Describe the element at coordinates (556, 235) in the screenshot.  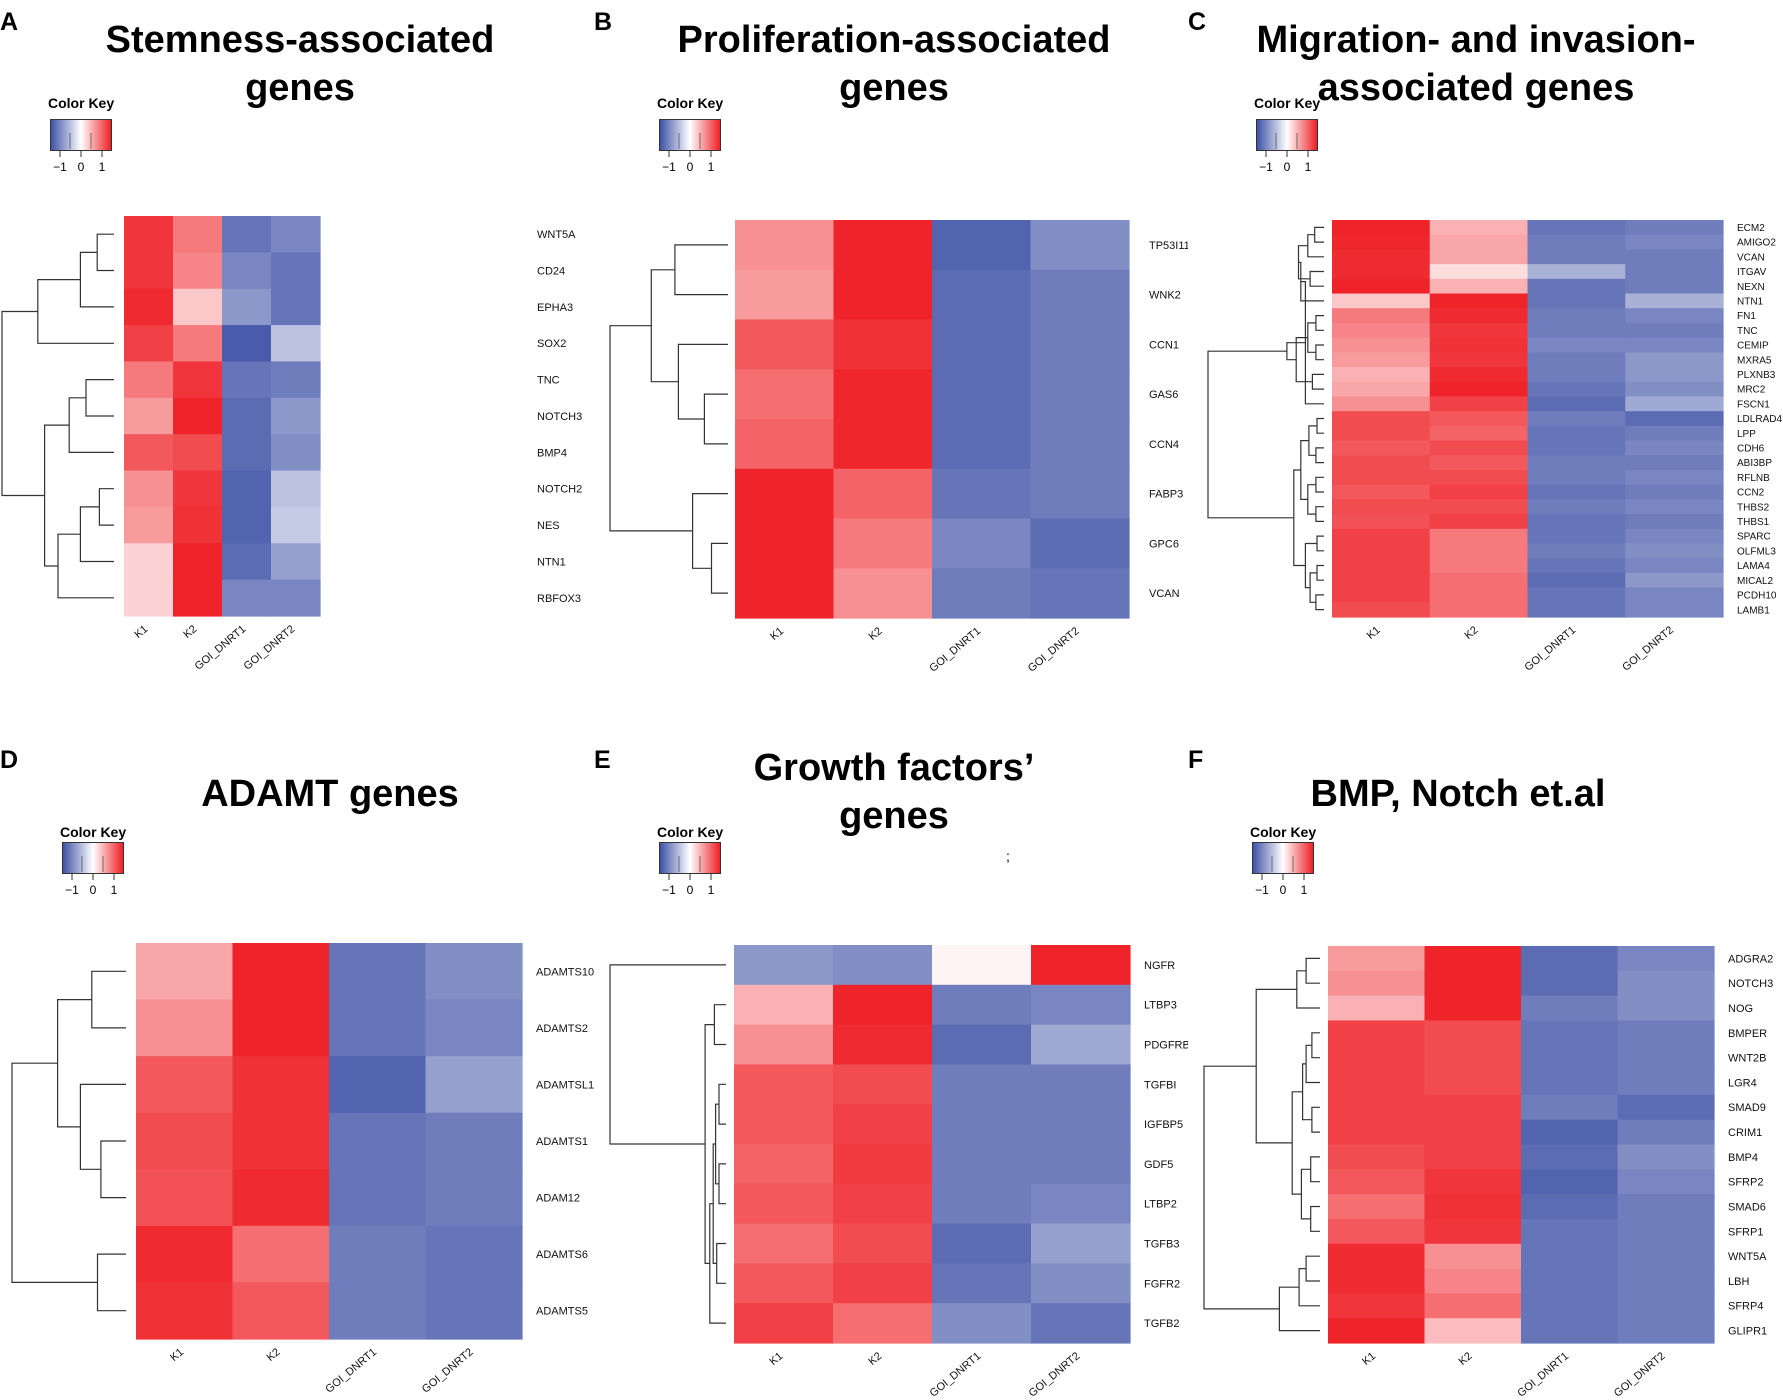
I see `row-label: WNT5A` at that location.